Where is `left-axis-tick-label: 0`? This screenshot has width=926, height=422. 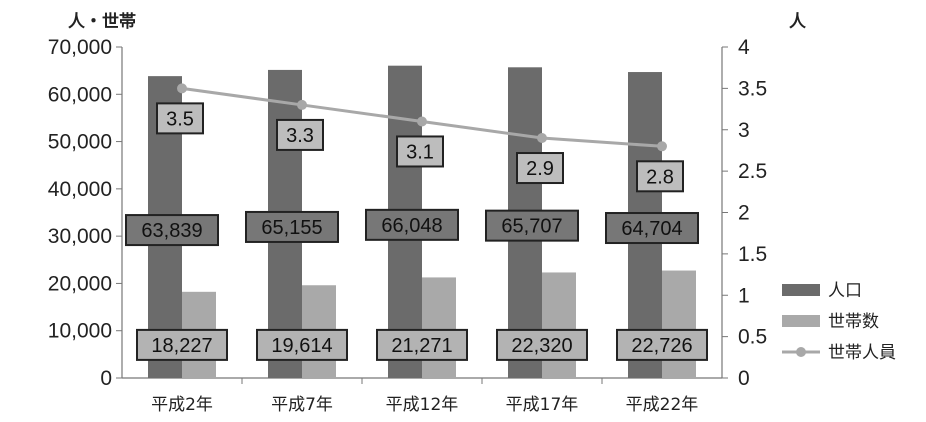 left-axis-tick-label: 0 is located at coordinates (106, 378).